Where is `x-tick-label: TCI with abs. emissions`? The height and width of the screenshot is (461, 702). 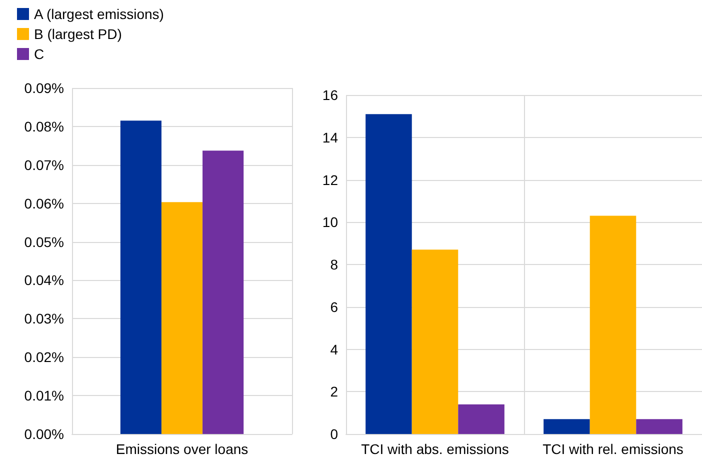
x-tick-label: TCI with abs. emissions is located at coordinates (435, 449).